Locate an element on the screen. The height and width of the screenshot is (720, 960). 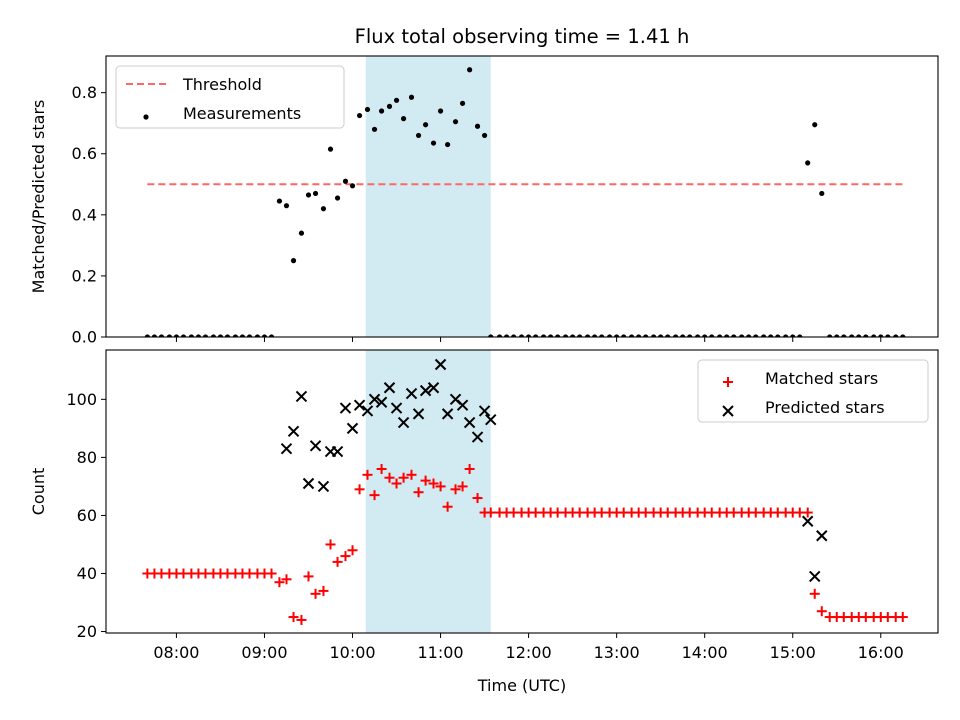
x-tick-label: 14:00 is located at coordinates (705, 652).